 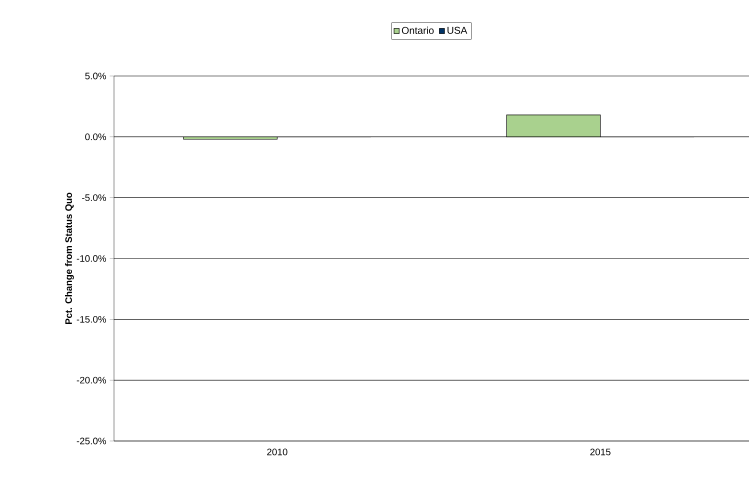 What do you see at coordinates (91, 258) in the screenshot?
I see `y-tick-label: -10.0%` at bounding box center [91, 258].